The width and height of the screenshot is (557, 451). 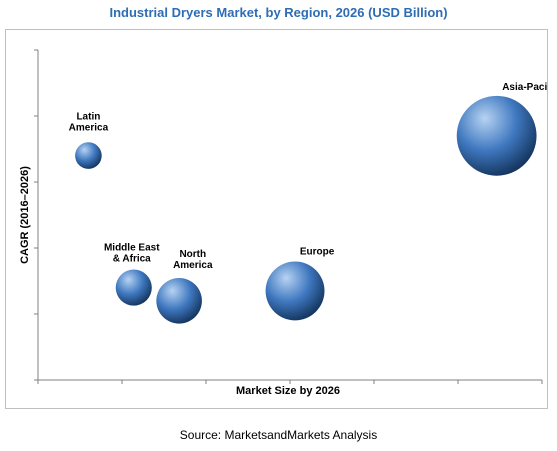 I want to click on bubble-label-asia-pacific: Asia-Pacific, so click(x=524, y=87).